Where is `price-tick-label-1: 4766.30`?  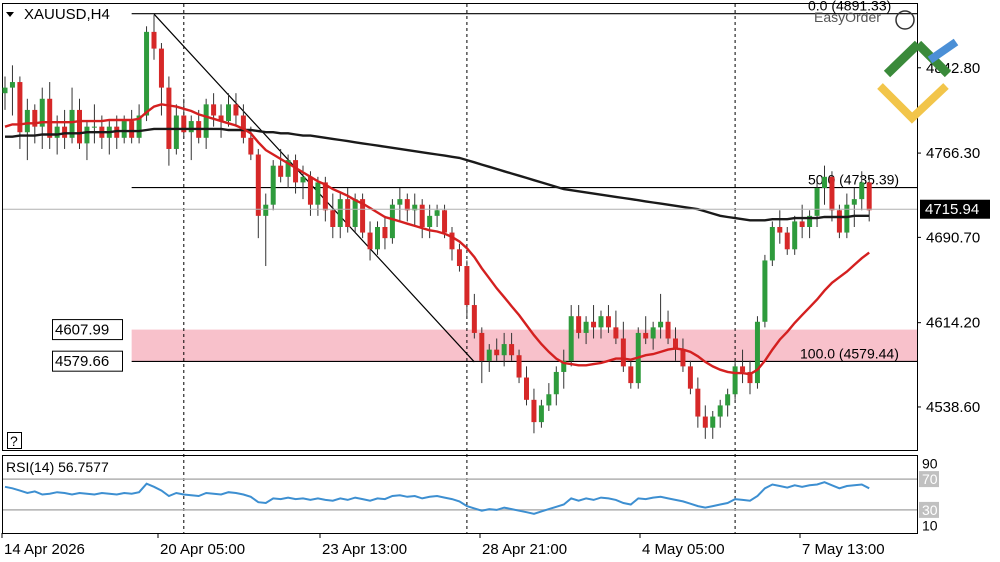
price-tick-label-1: 4766.30 is located at coordinates (953, 153).